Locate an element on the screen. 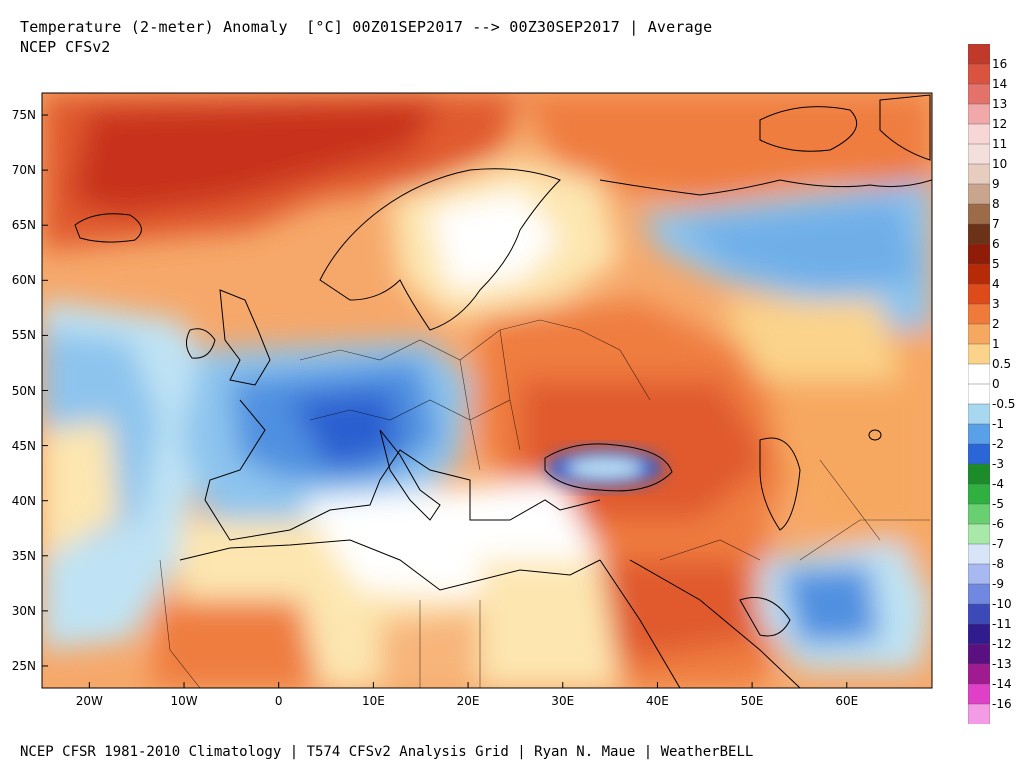 The image size is (1024, 772). colorbar-label: -13 is located at coordinates (1002, 664).